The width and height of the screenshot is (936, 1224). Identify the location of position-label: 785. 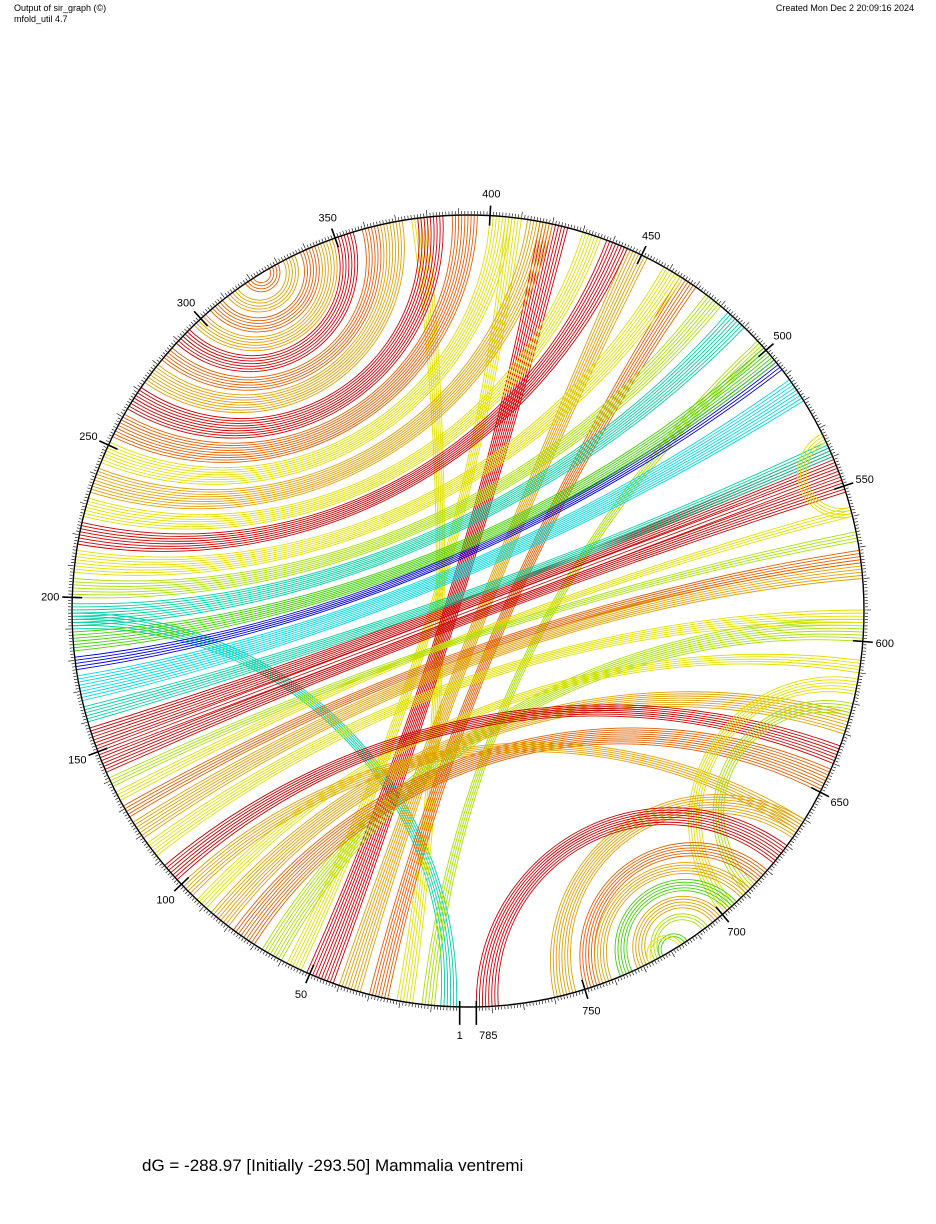
(488, 1036).